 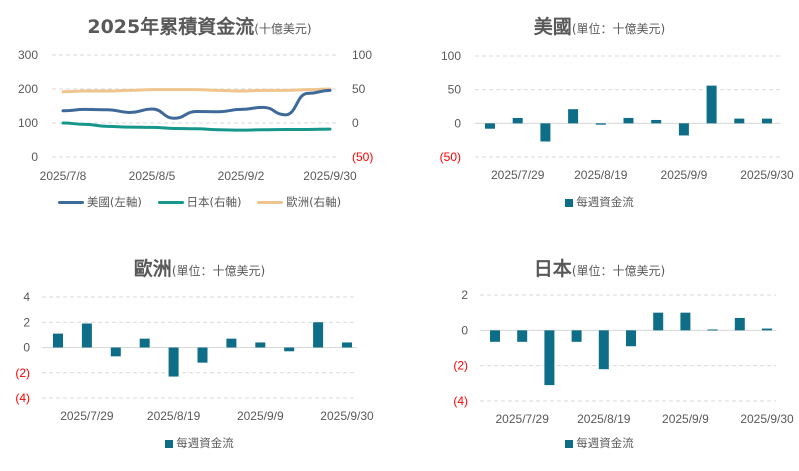 What do you see at coordinates (171, 27) in the screenshot?
I see `chart-title-main: 2025年累積資金流` at bounding box center [171, 27].